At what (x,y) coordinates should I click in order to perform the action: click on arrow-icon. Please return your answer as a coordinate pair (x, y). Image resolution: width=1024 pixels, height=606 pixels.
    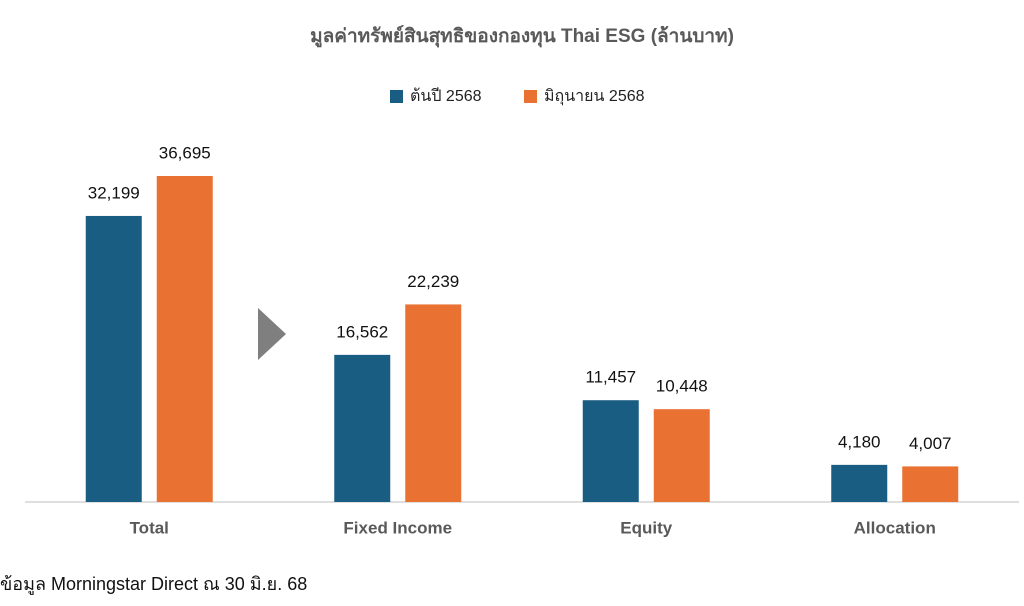
    Looking at the image, I should click on (272, 334).